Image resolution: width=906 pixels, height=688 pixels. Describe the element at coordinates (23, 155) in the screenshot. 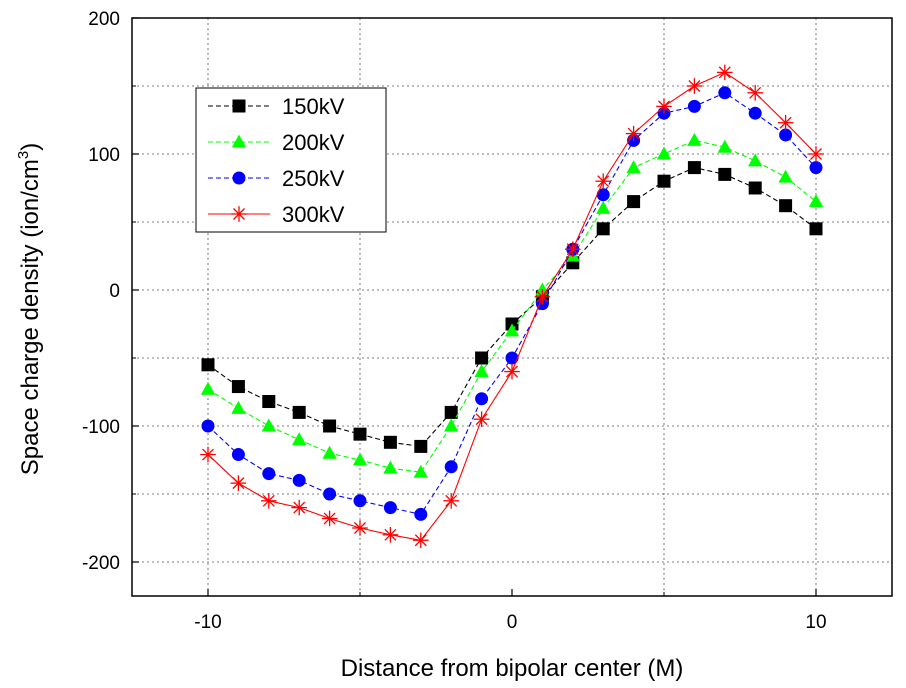

I see `y-axis-title-superscript: 3` at that location.